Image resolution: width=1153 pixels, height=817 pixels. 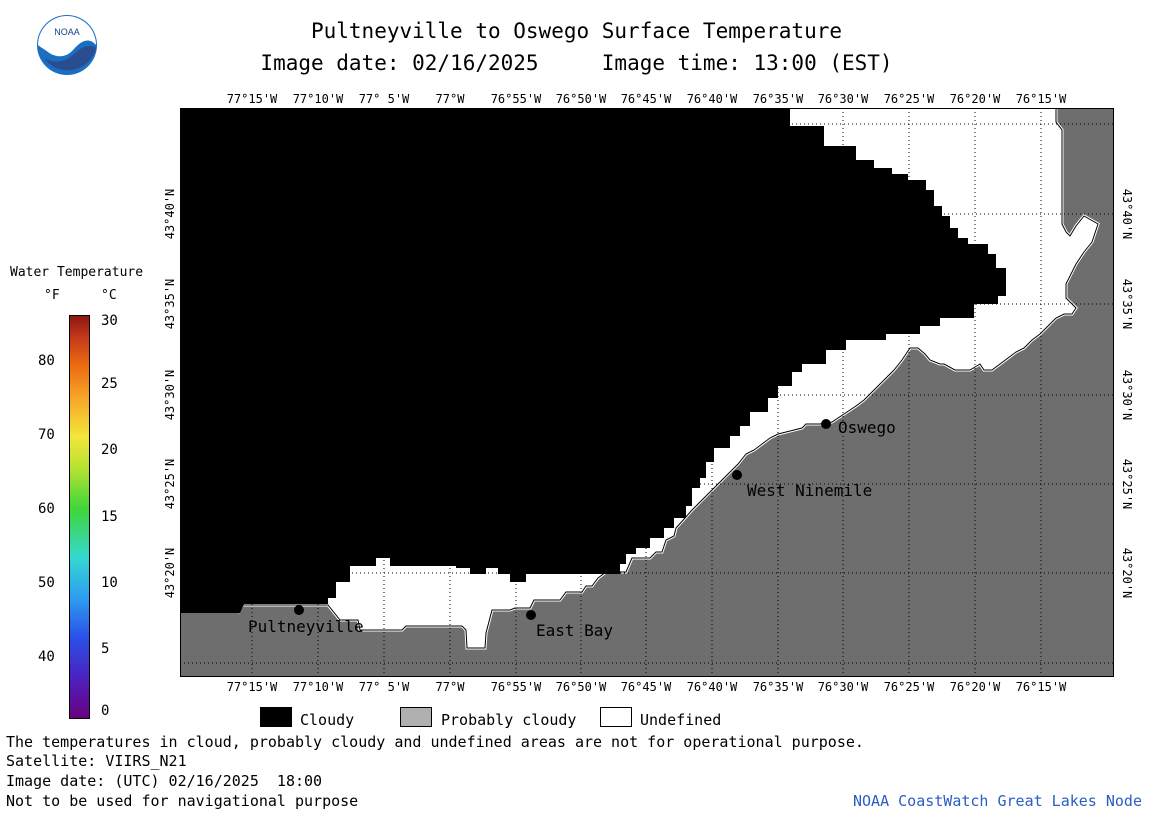 What do you see at coordinates (809, 490) in the screenshot?
I see `svg-text: West Ninemile` at bounding box center [809, 490].